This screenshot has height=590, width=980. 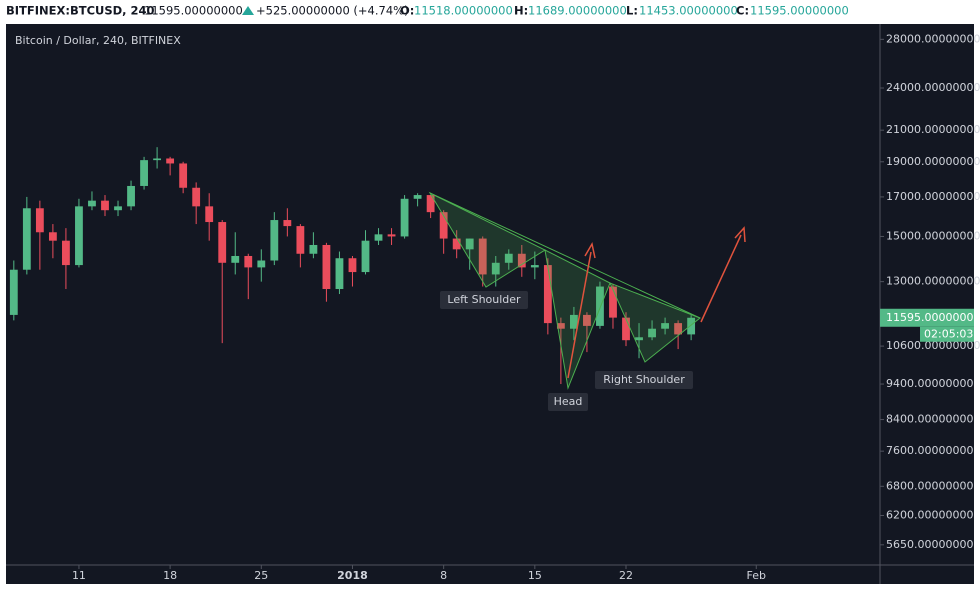 I want to click on neckline, so click(x=565, y=255).